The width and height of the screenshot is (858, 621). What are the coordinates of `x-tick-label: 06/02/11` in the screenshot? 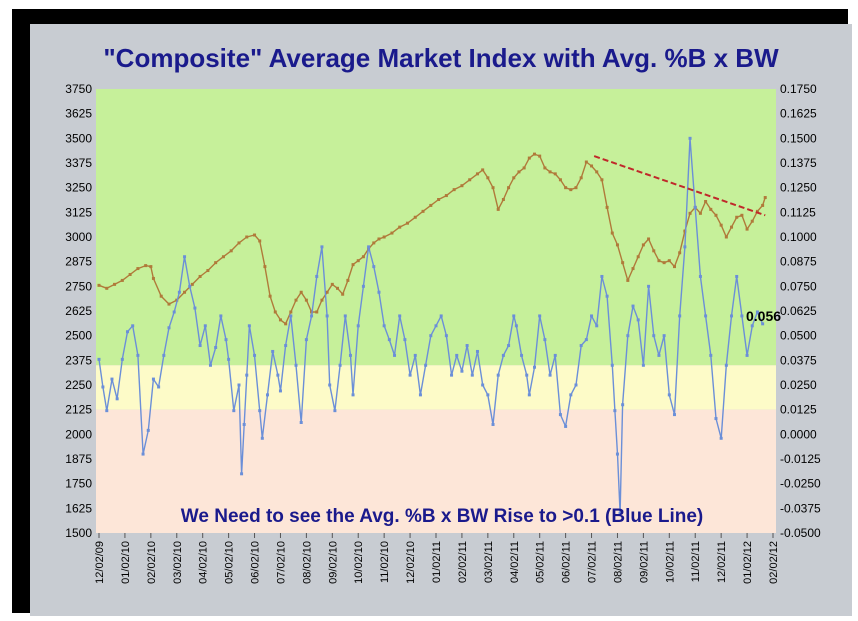 It's located at (567, 562).